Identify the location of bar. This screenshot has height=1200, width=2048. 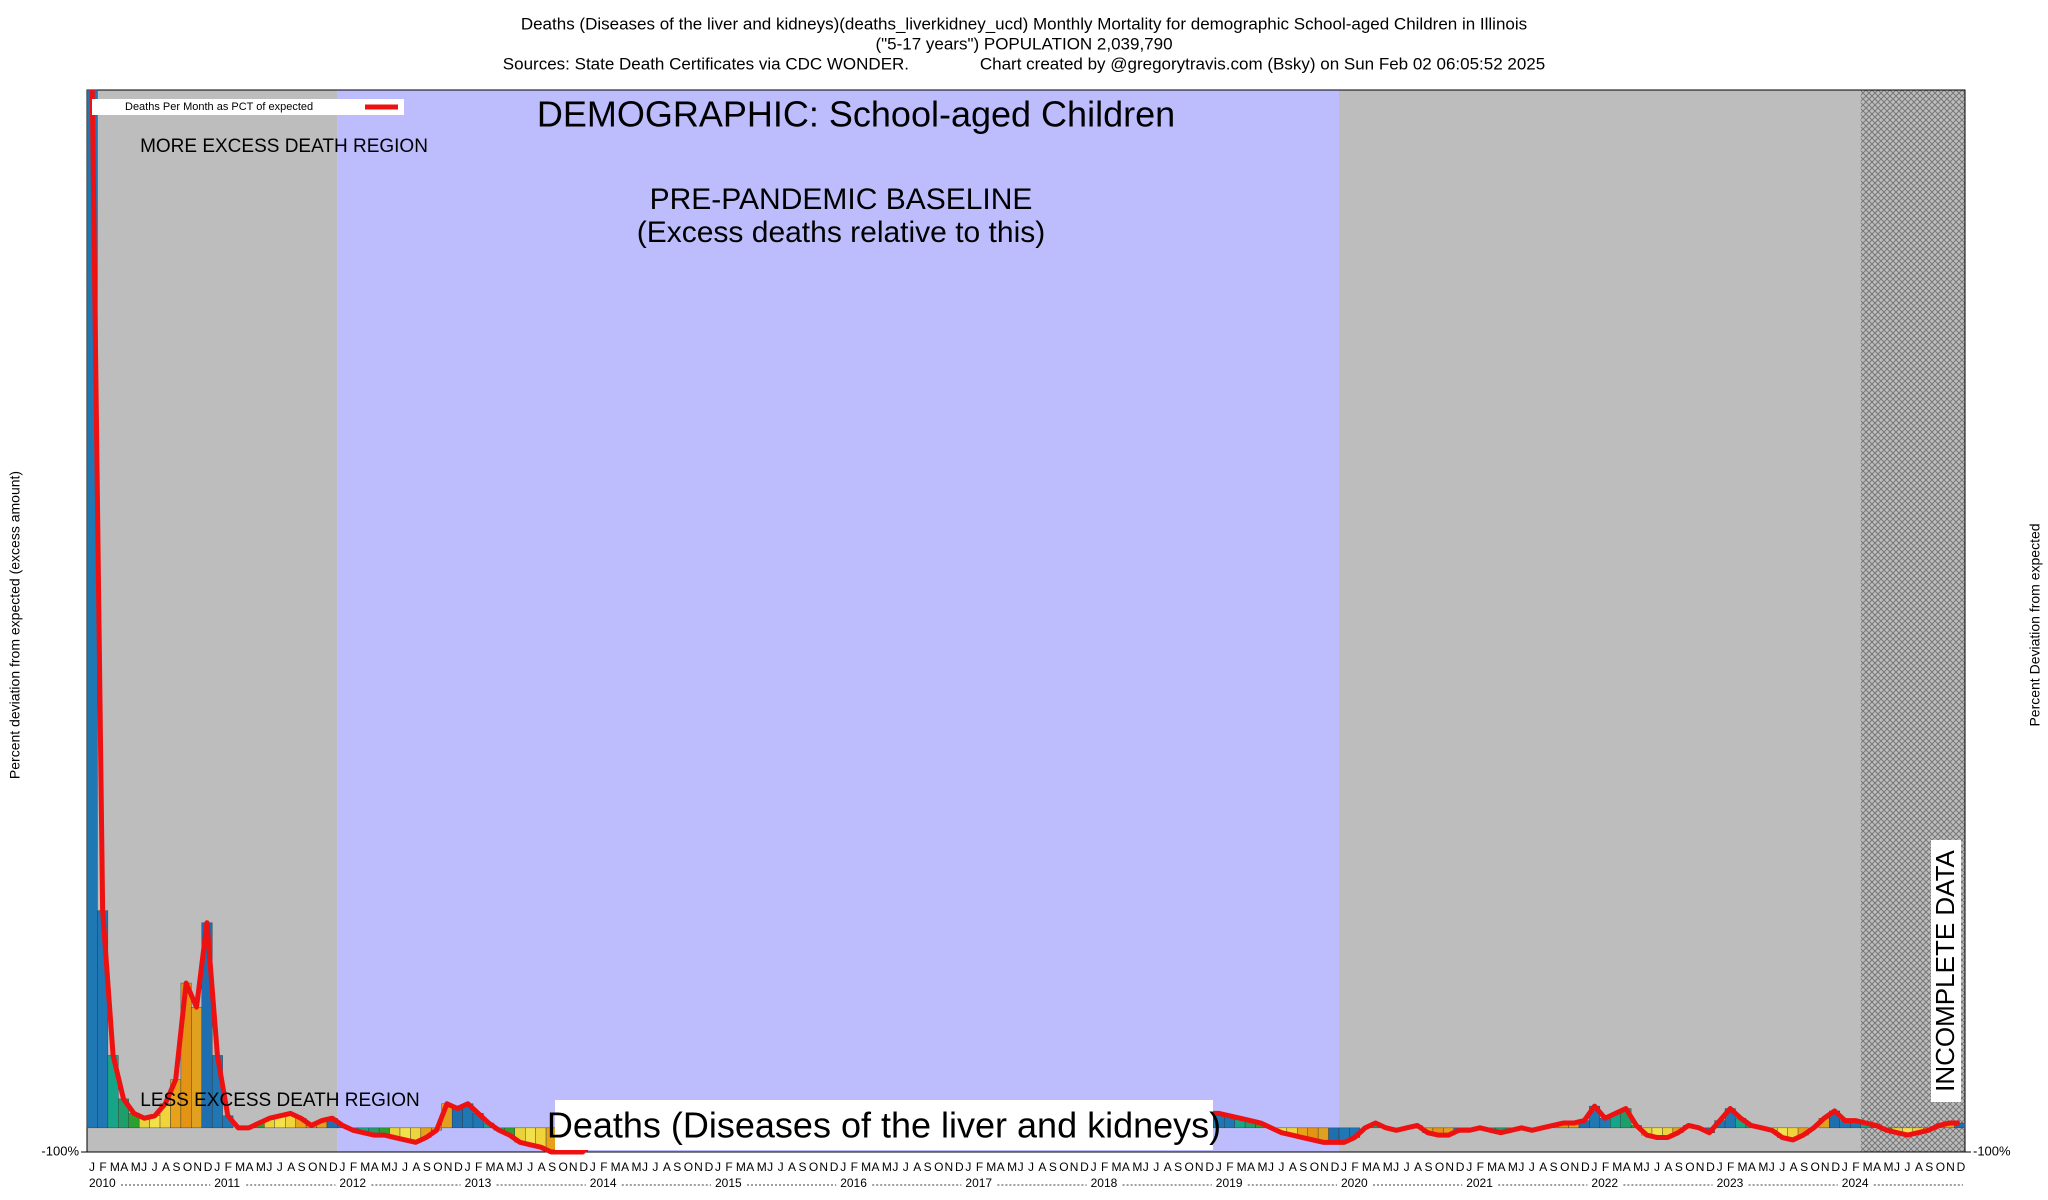
(457, 1118).